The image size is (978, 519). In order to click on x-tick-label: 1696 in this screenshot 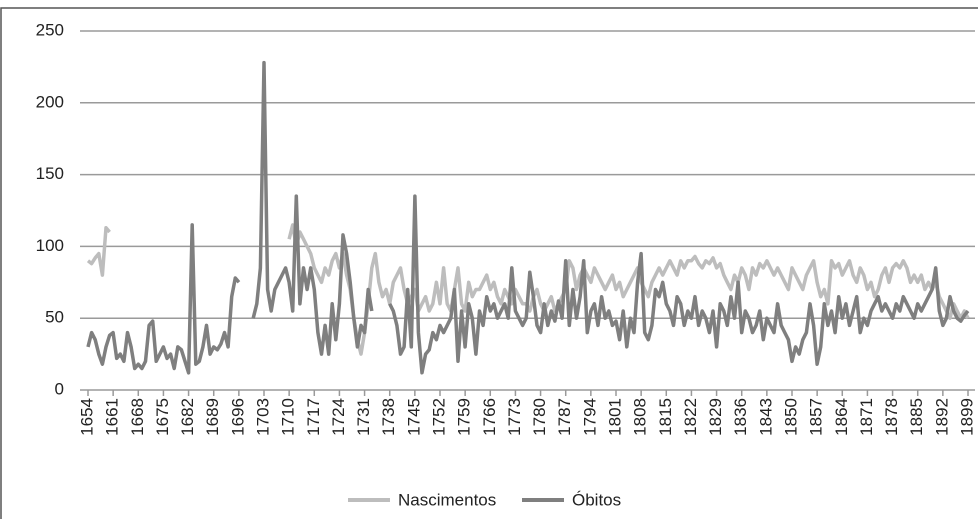, I will do `click(237, 417)`.